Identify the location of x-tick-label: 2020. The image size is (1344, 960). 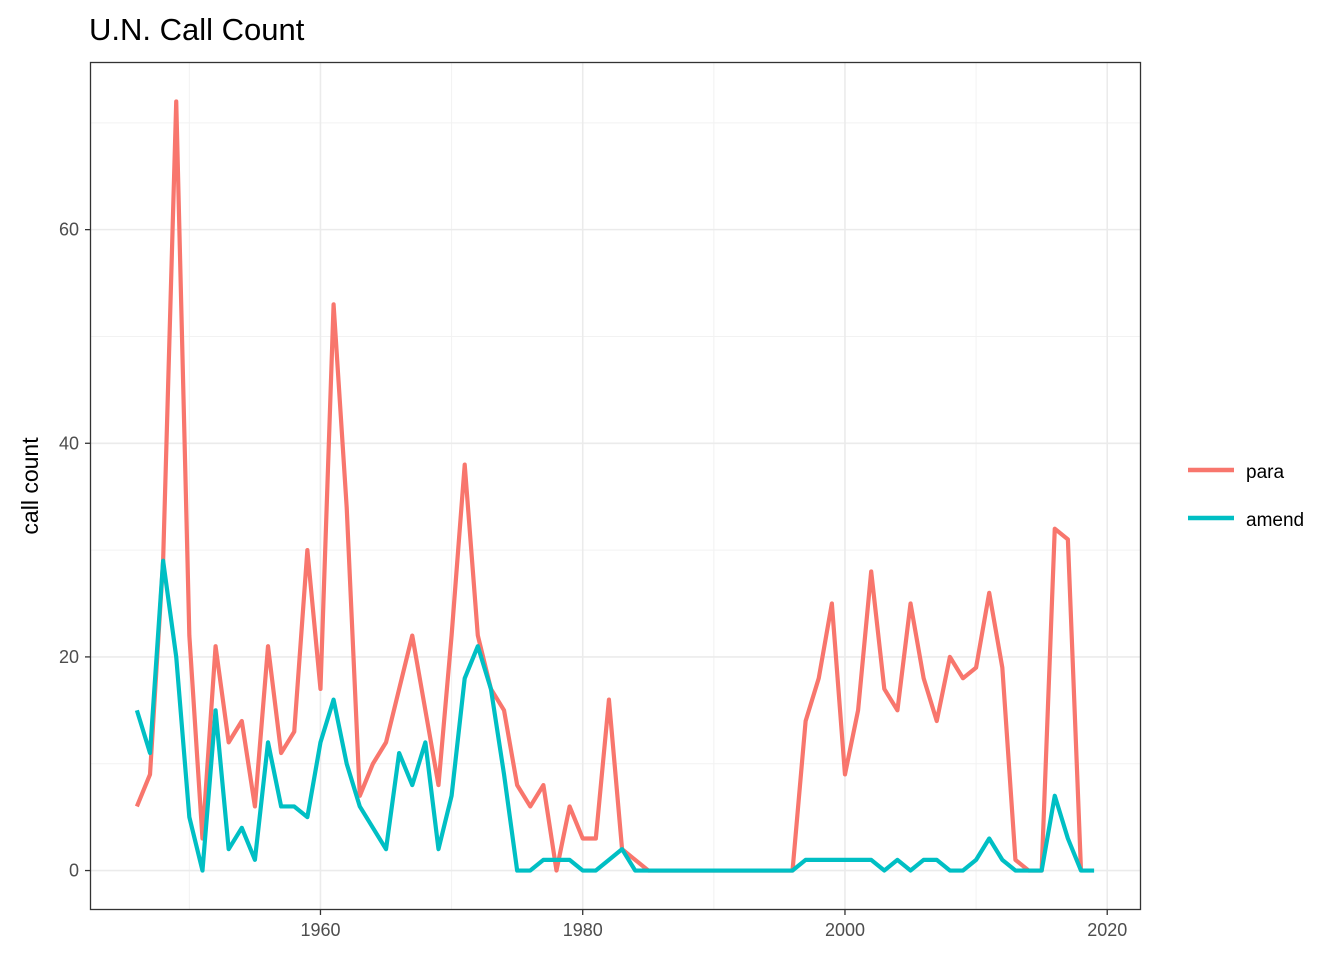
(1107, 930).